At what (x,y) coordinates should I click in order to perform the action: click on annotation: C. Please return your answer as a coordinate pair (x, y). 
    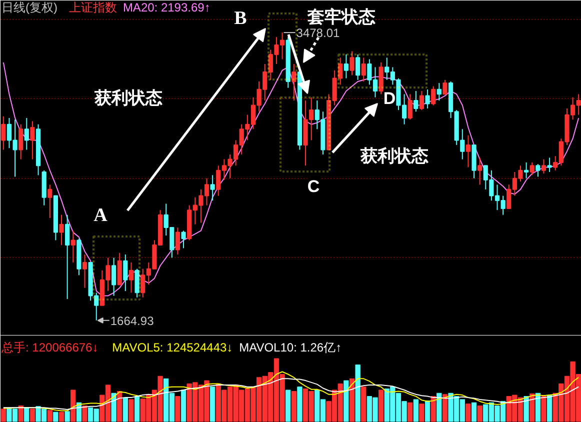
    Looking at the image, I should click on (313, 186).